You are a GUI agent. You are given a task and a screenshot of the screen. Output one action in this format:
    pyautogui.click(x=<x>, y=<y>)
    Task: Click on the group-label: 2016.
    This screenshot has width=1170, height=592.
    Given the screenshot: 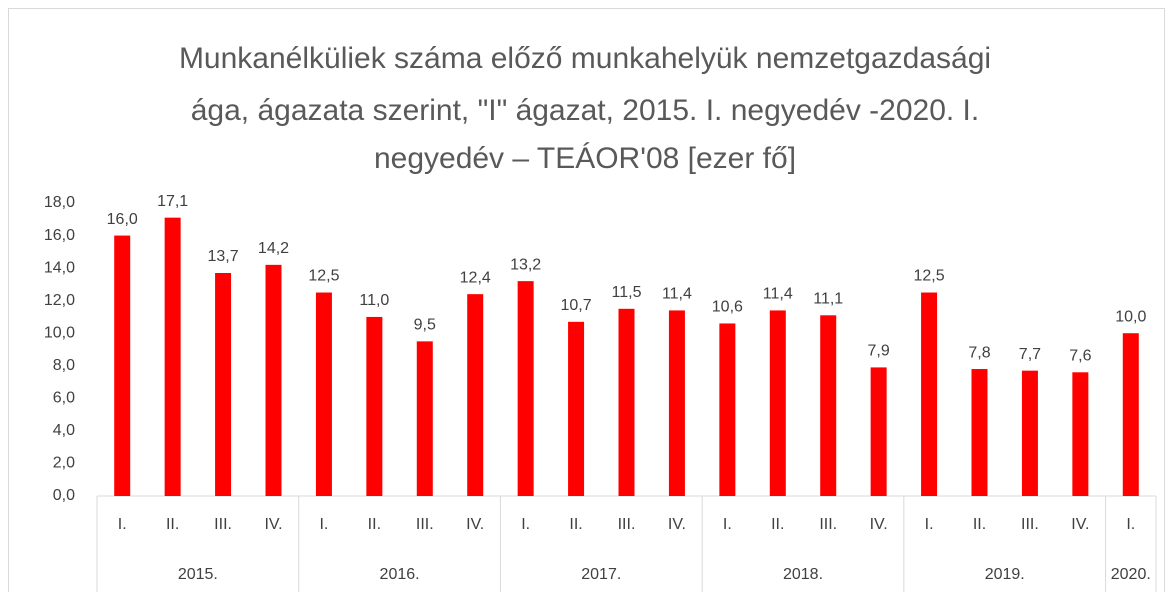 What is the action you would take?
    pyautogui.click(x=400, y=574)
    